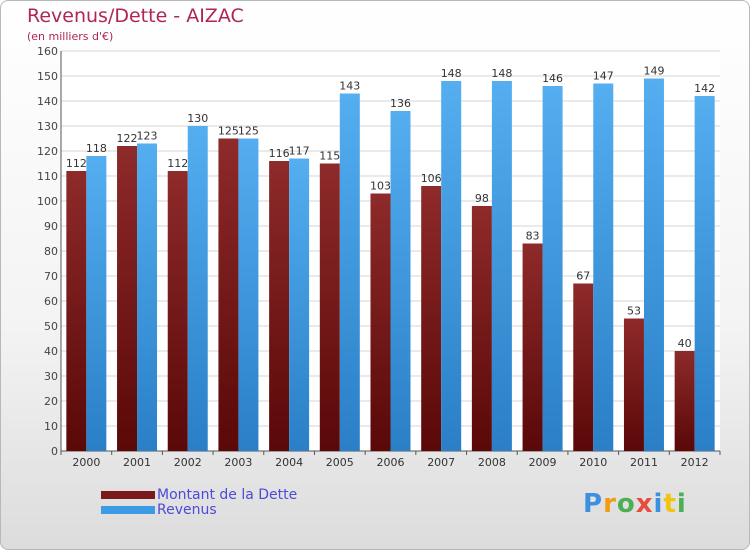  I want to click on legend-item-revenue: Revenus, so click(199, 509).